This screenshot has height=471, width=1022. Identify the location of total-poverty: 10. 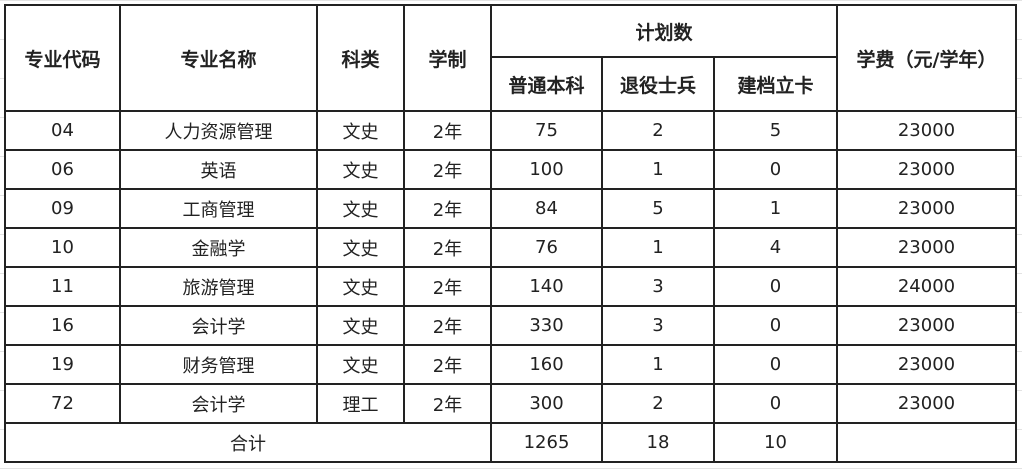
(775, 442).